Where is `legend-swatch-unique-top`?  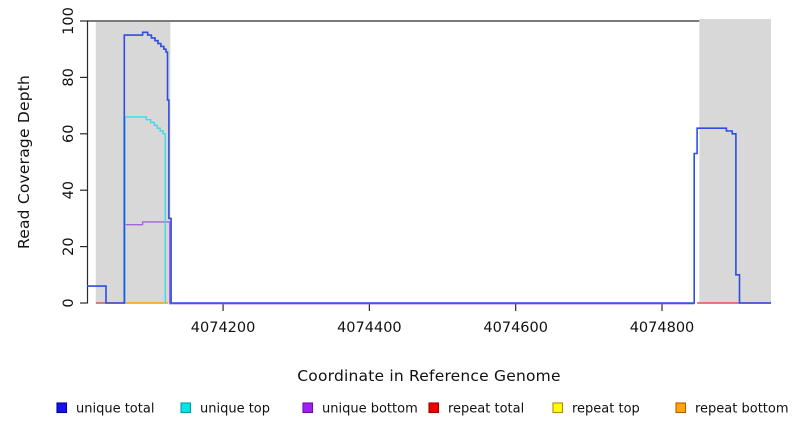
legend-swatch-unique-top is located at coordinates (186, 408).